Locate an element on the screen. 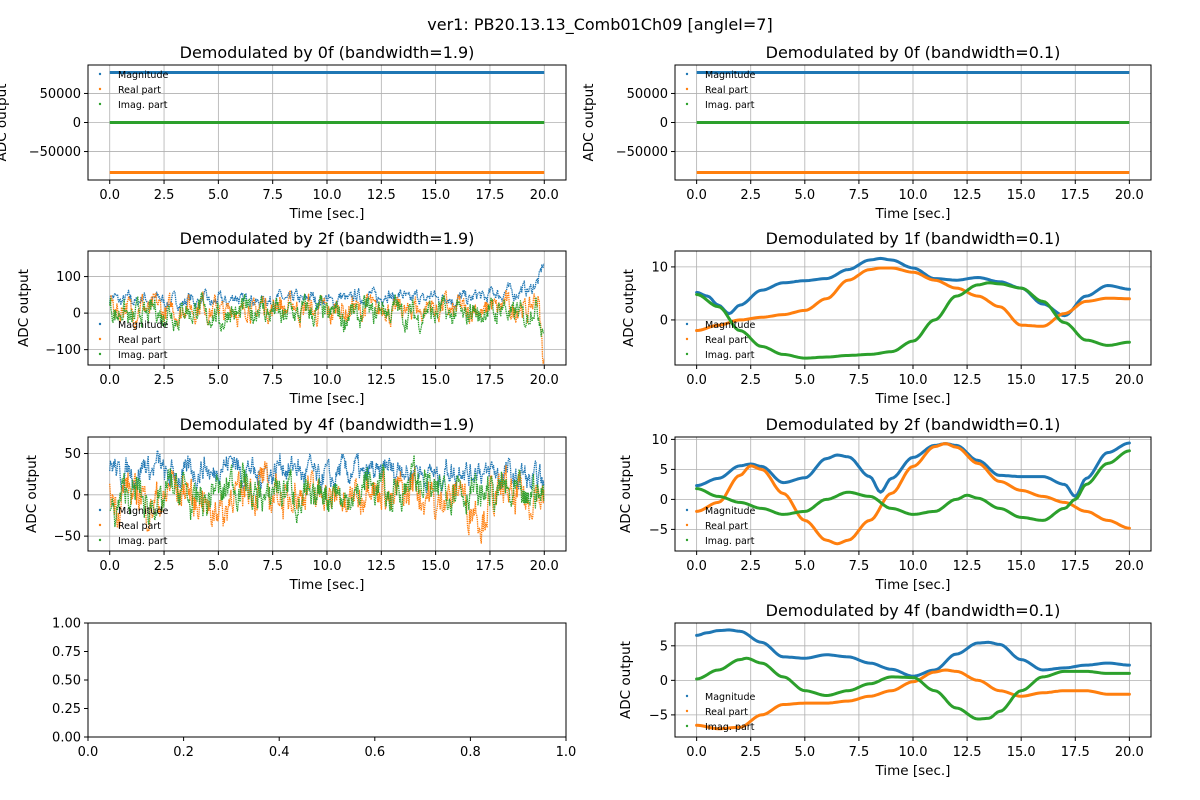 Image resolution: width=1200 pixels, height=800 pixels. y-tick-label: 0.50 is located at coordinates (66, 681).